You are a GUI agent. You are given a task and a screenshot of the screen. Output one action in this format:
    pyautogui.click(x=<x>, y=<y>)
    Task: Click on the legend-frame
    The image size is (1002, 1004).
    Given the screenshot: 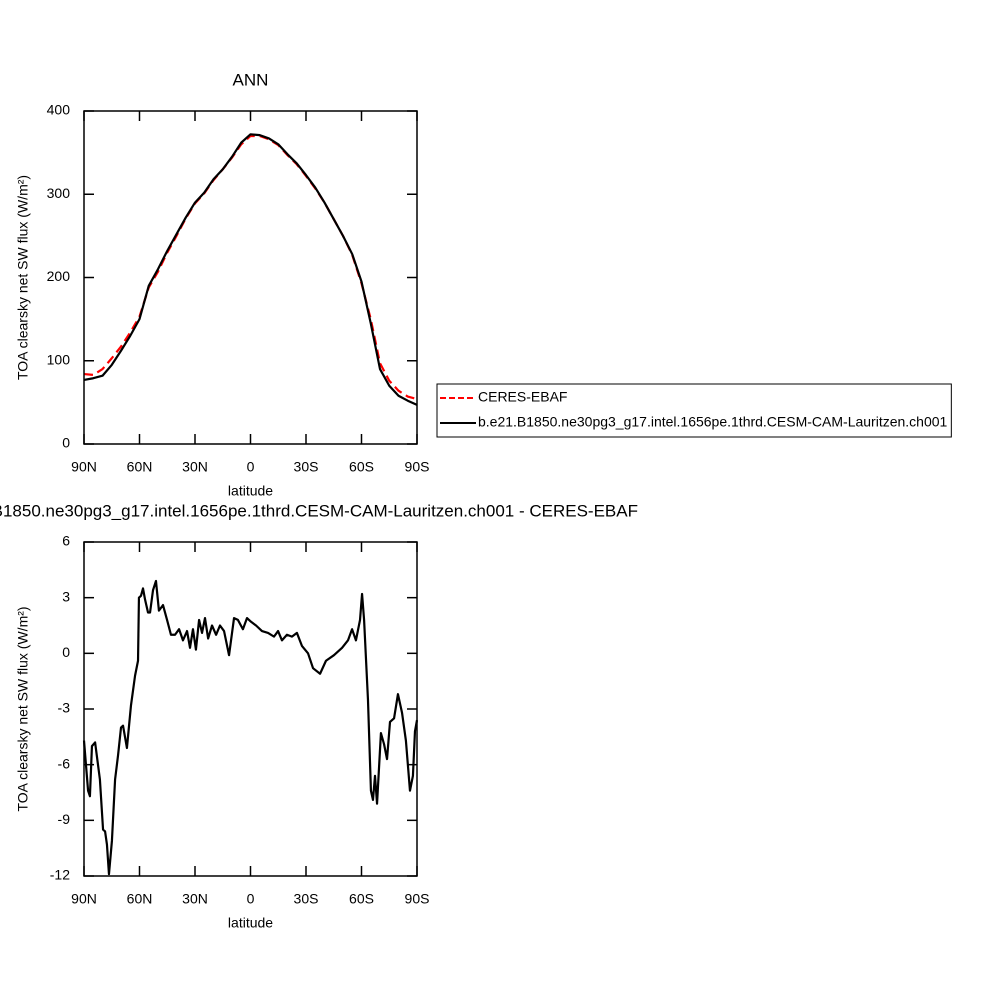 What is the action you would take?
    pyautogui.click(x=694, y=410)
    